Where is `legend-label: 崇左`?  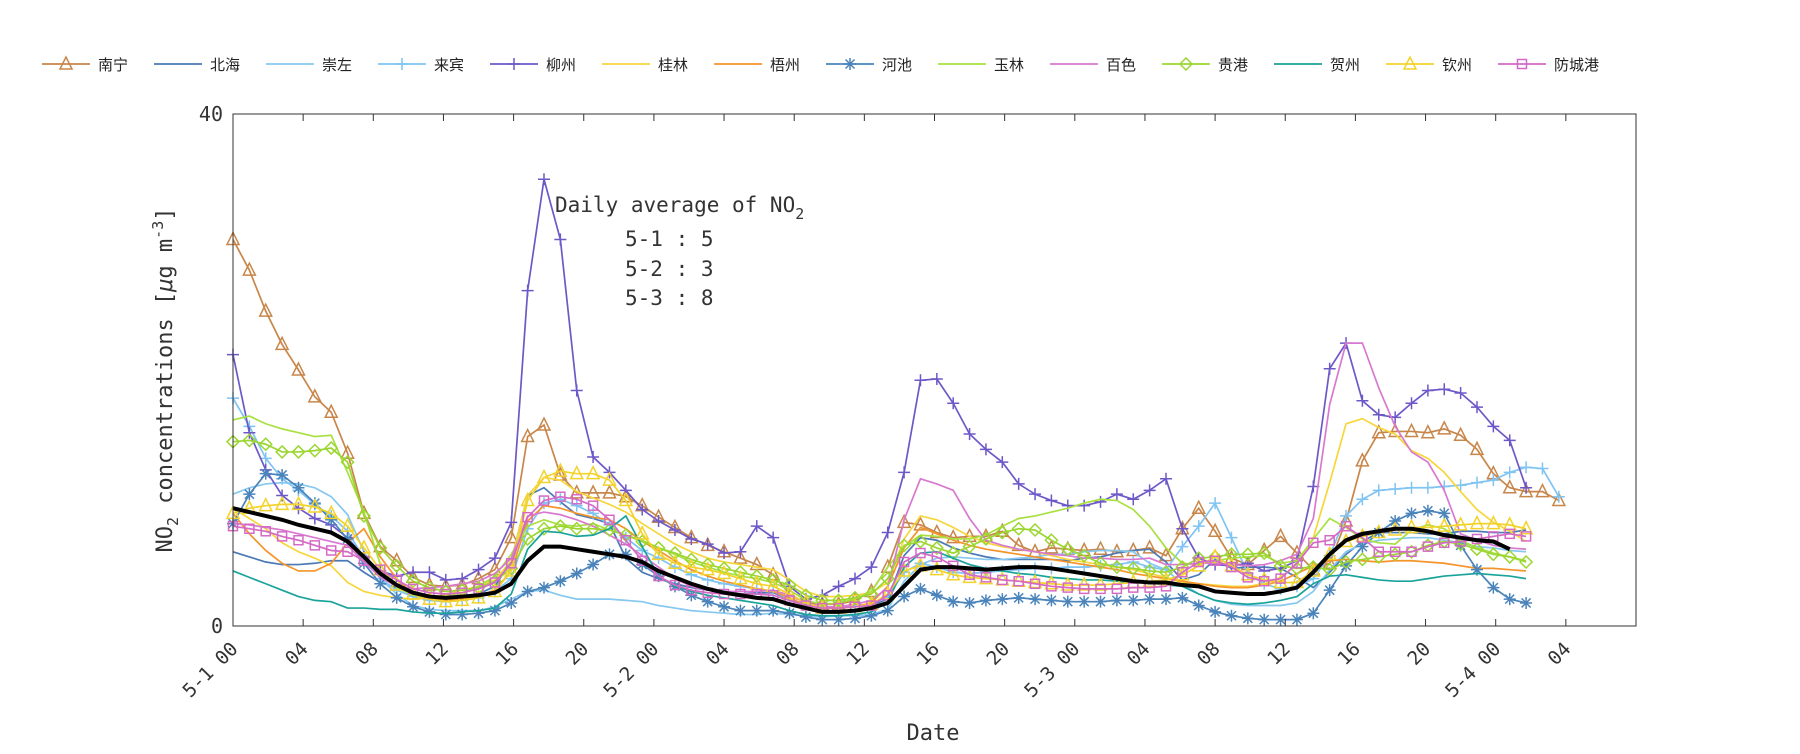 legend-label: 崇左 is located at coordinates (337, 65).